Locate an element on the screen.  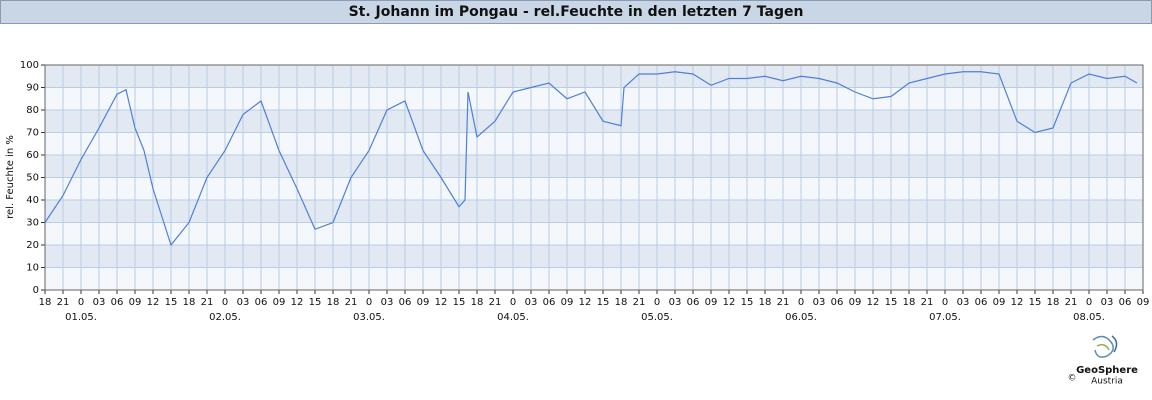
y-tick-label: 0 is located at coordinates (36, 290).